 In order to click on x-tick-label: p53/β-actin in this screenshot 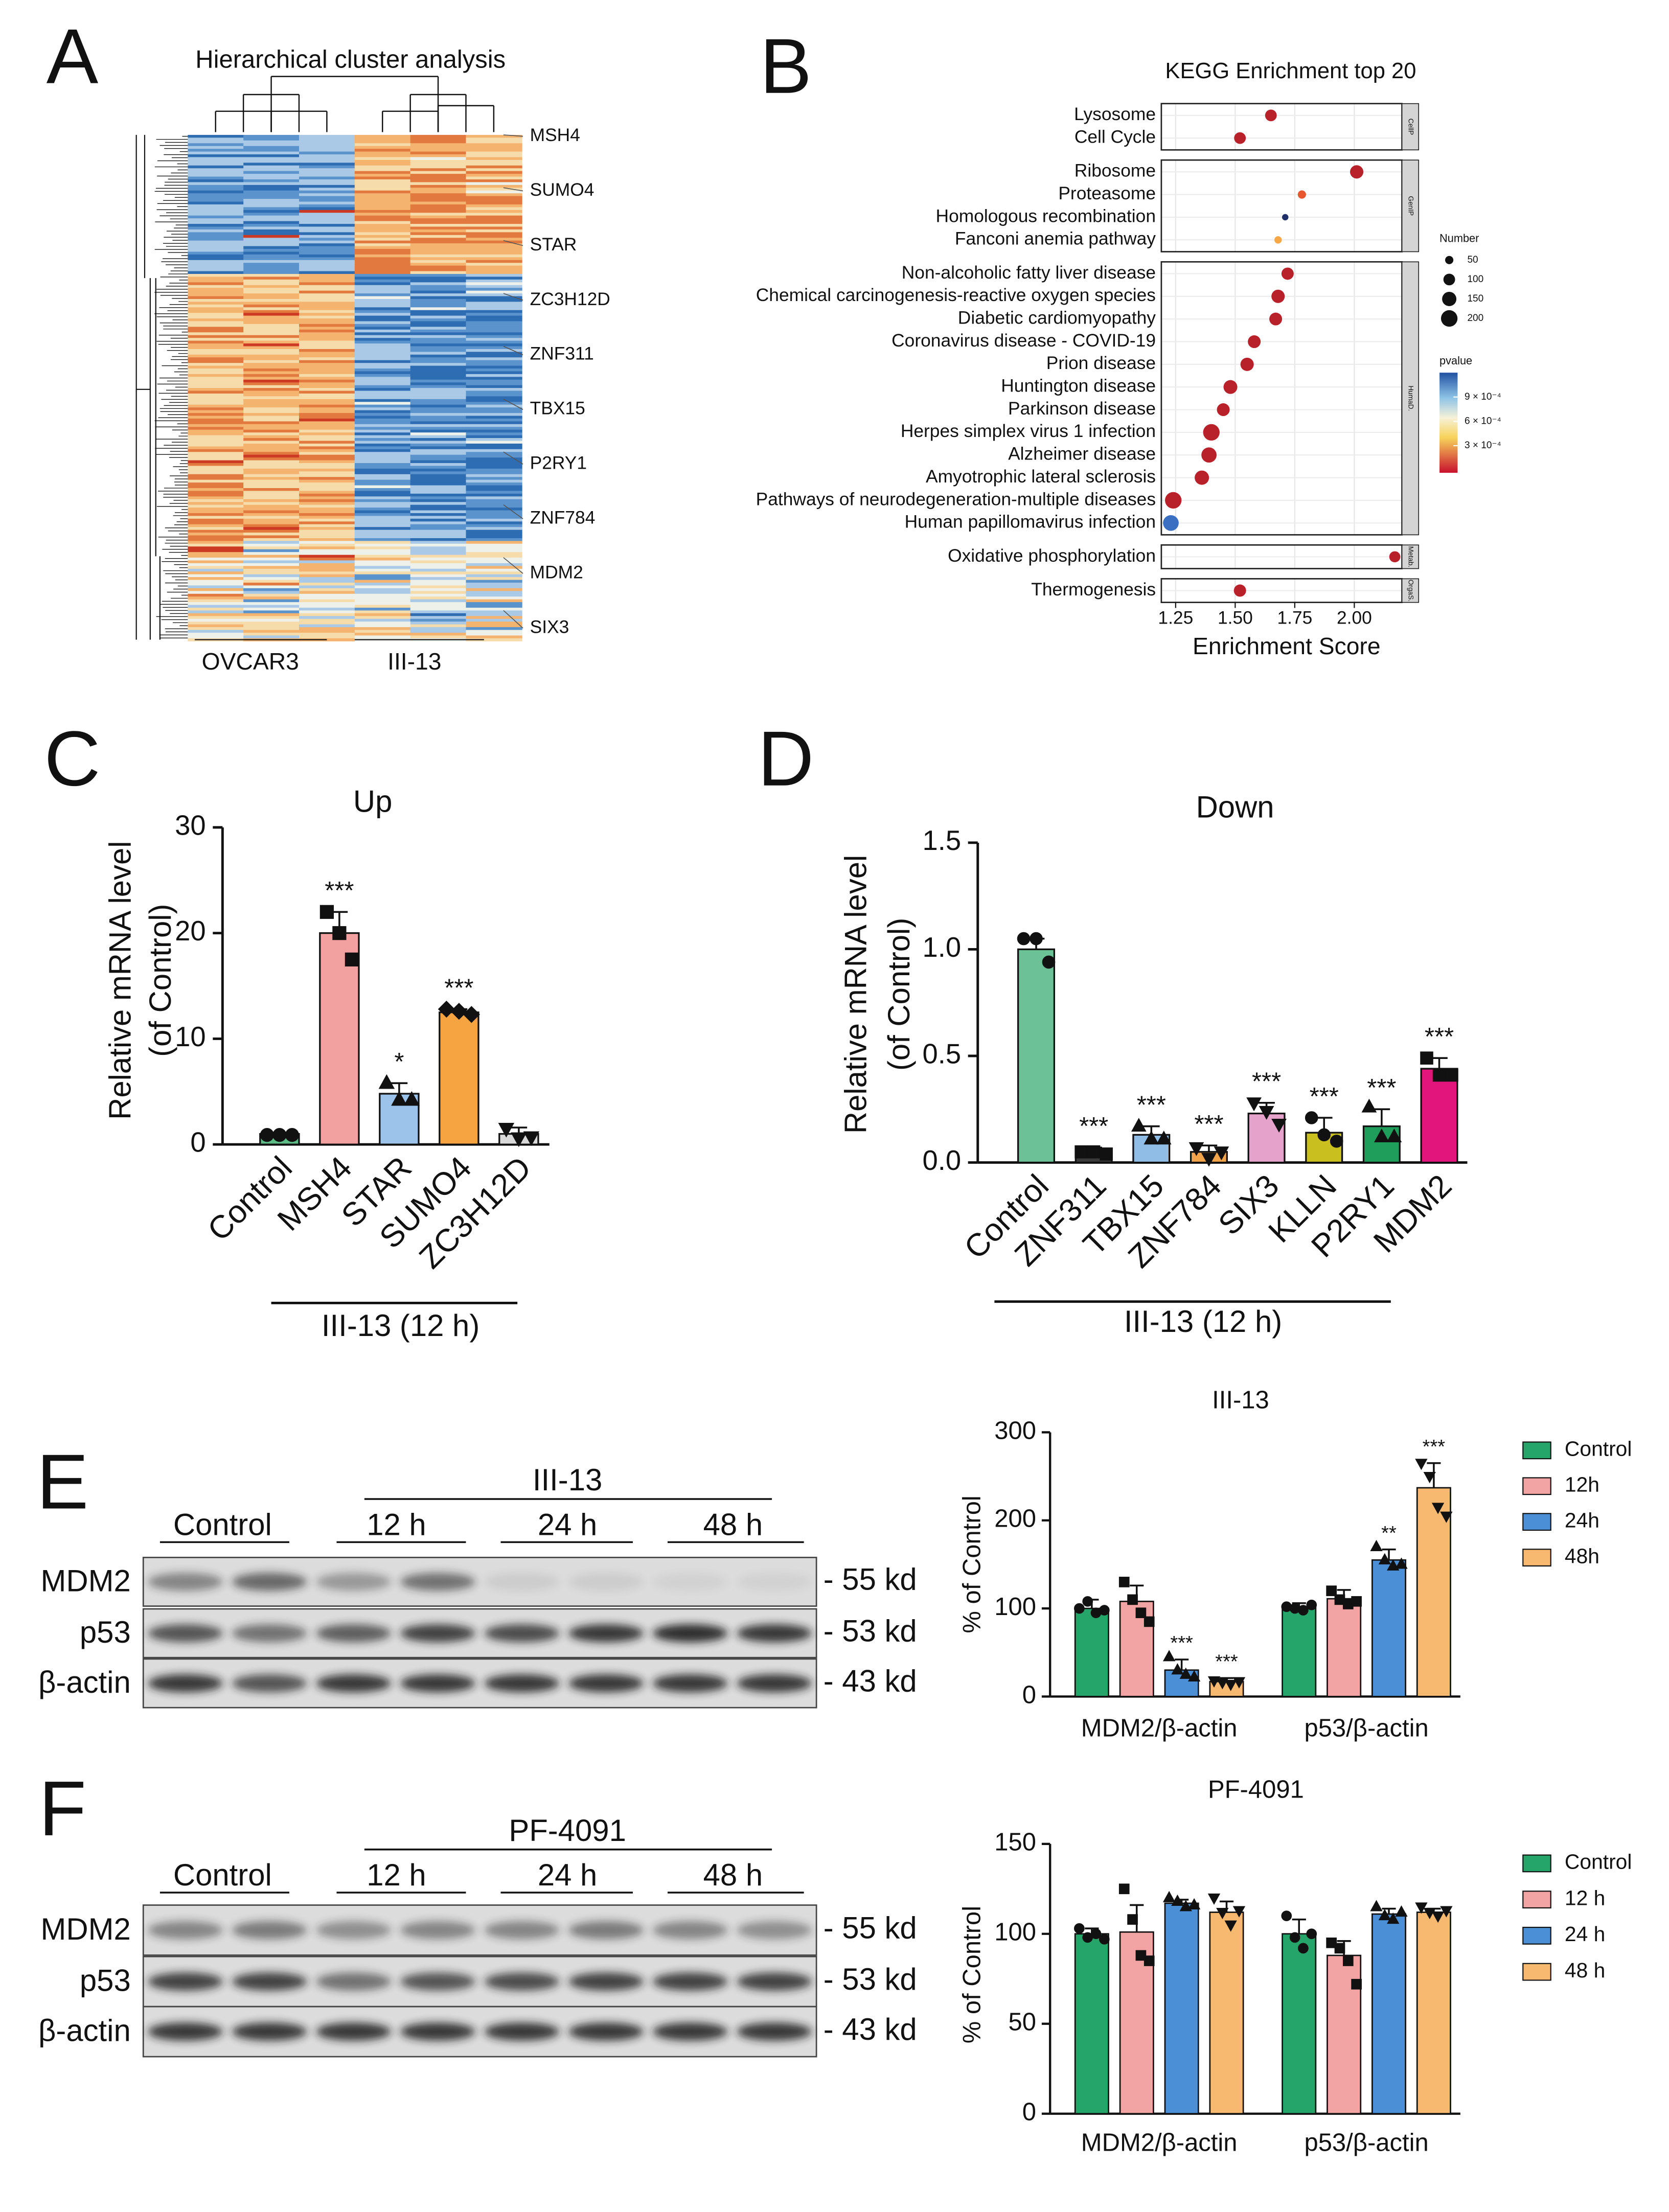, I will do `click(1366, 1729)`.